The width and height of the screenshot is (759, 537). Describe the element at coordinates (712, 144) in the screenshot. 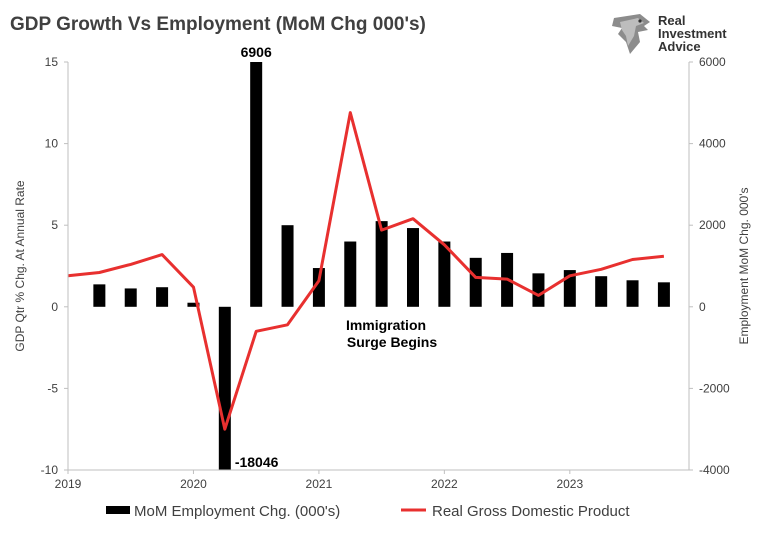

I see `right-tick-label: 4000` at that location.